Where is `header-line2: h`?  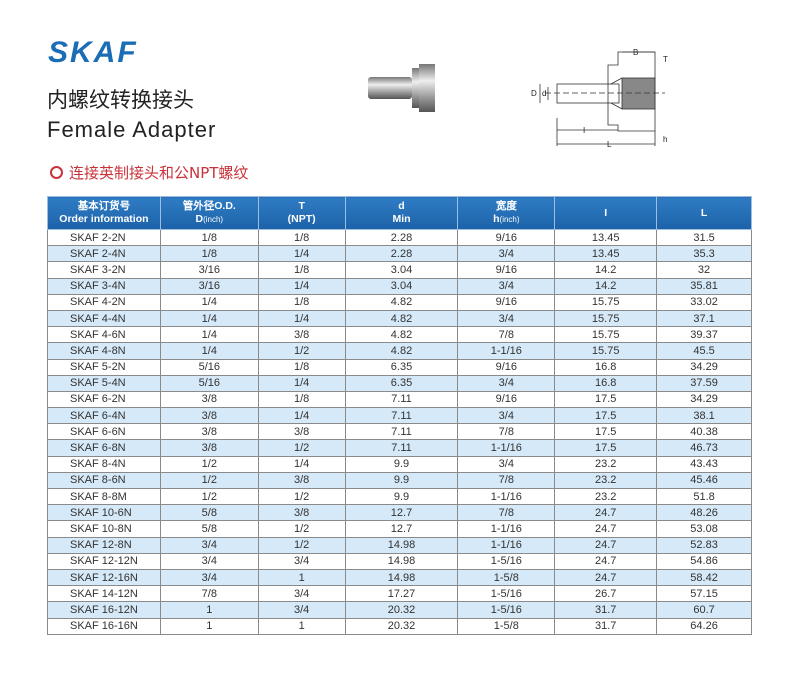 header-line2: h is located at coordinates (496, 219).